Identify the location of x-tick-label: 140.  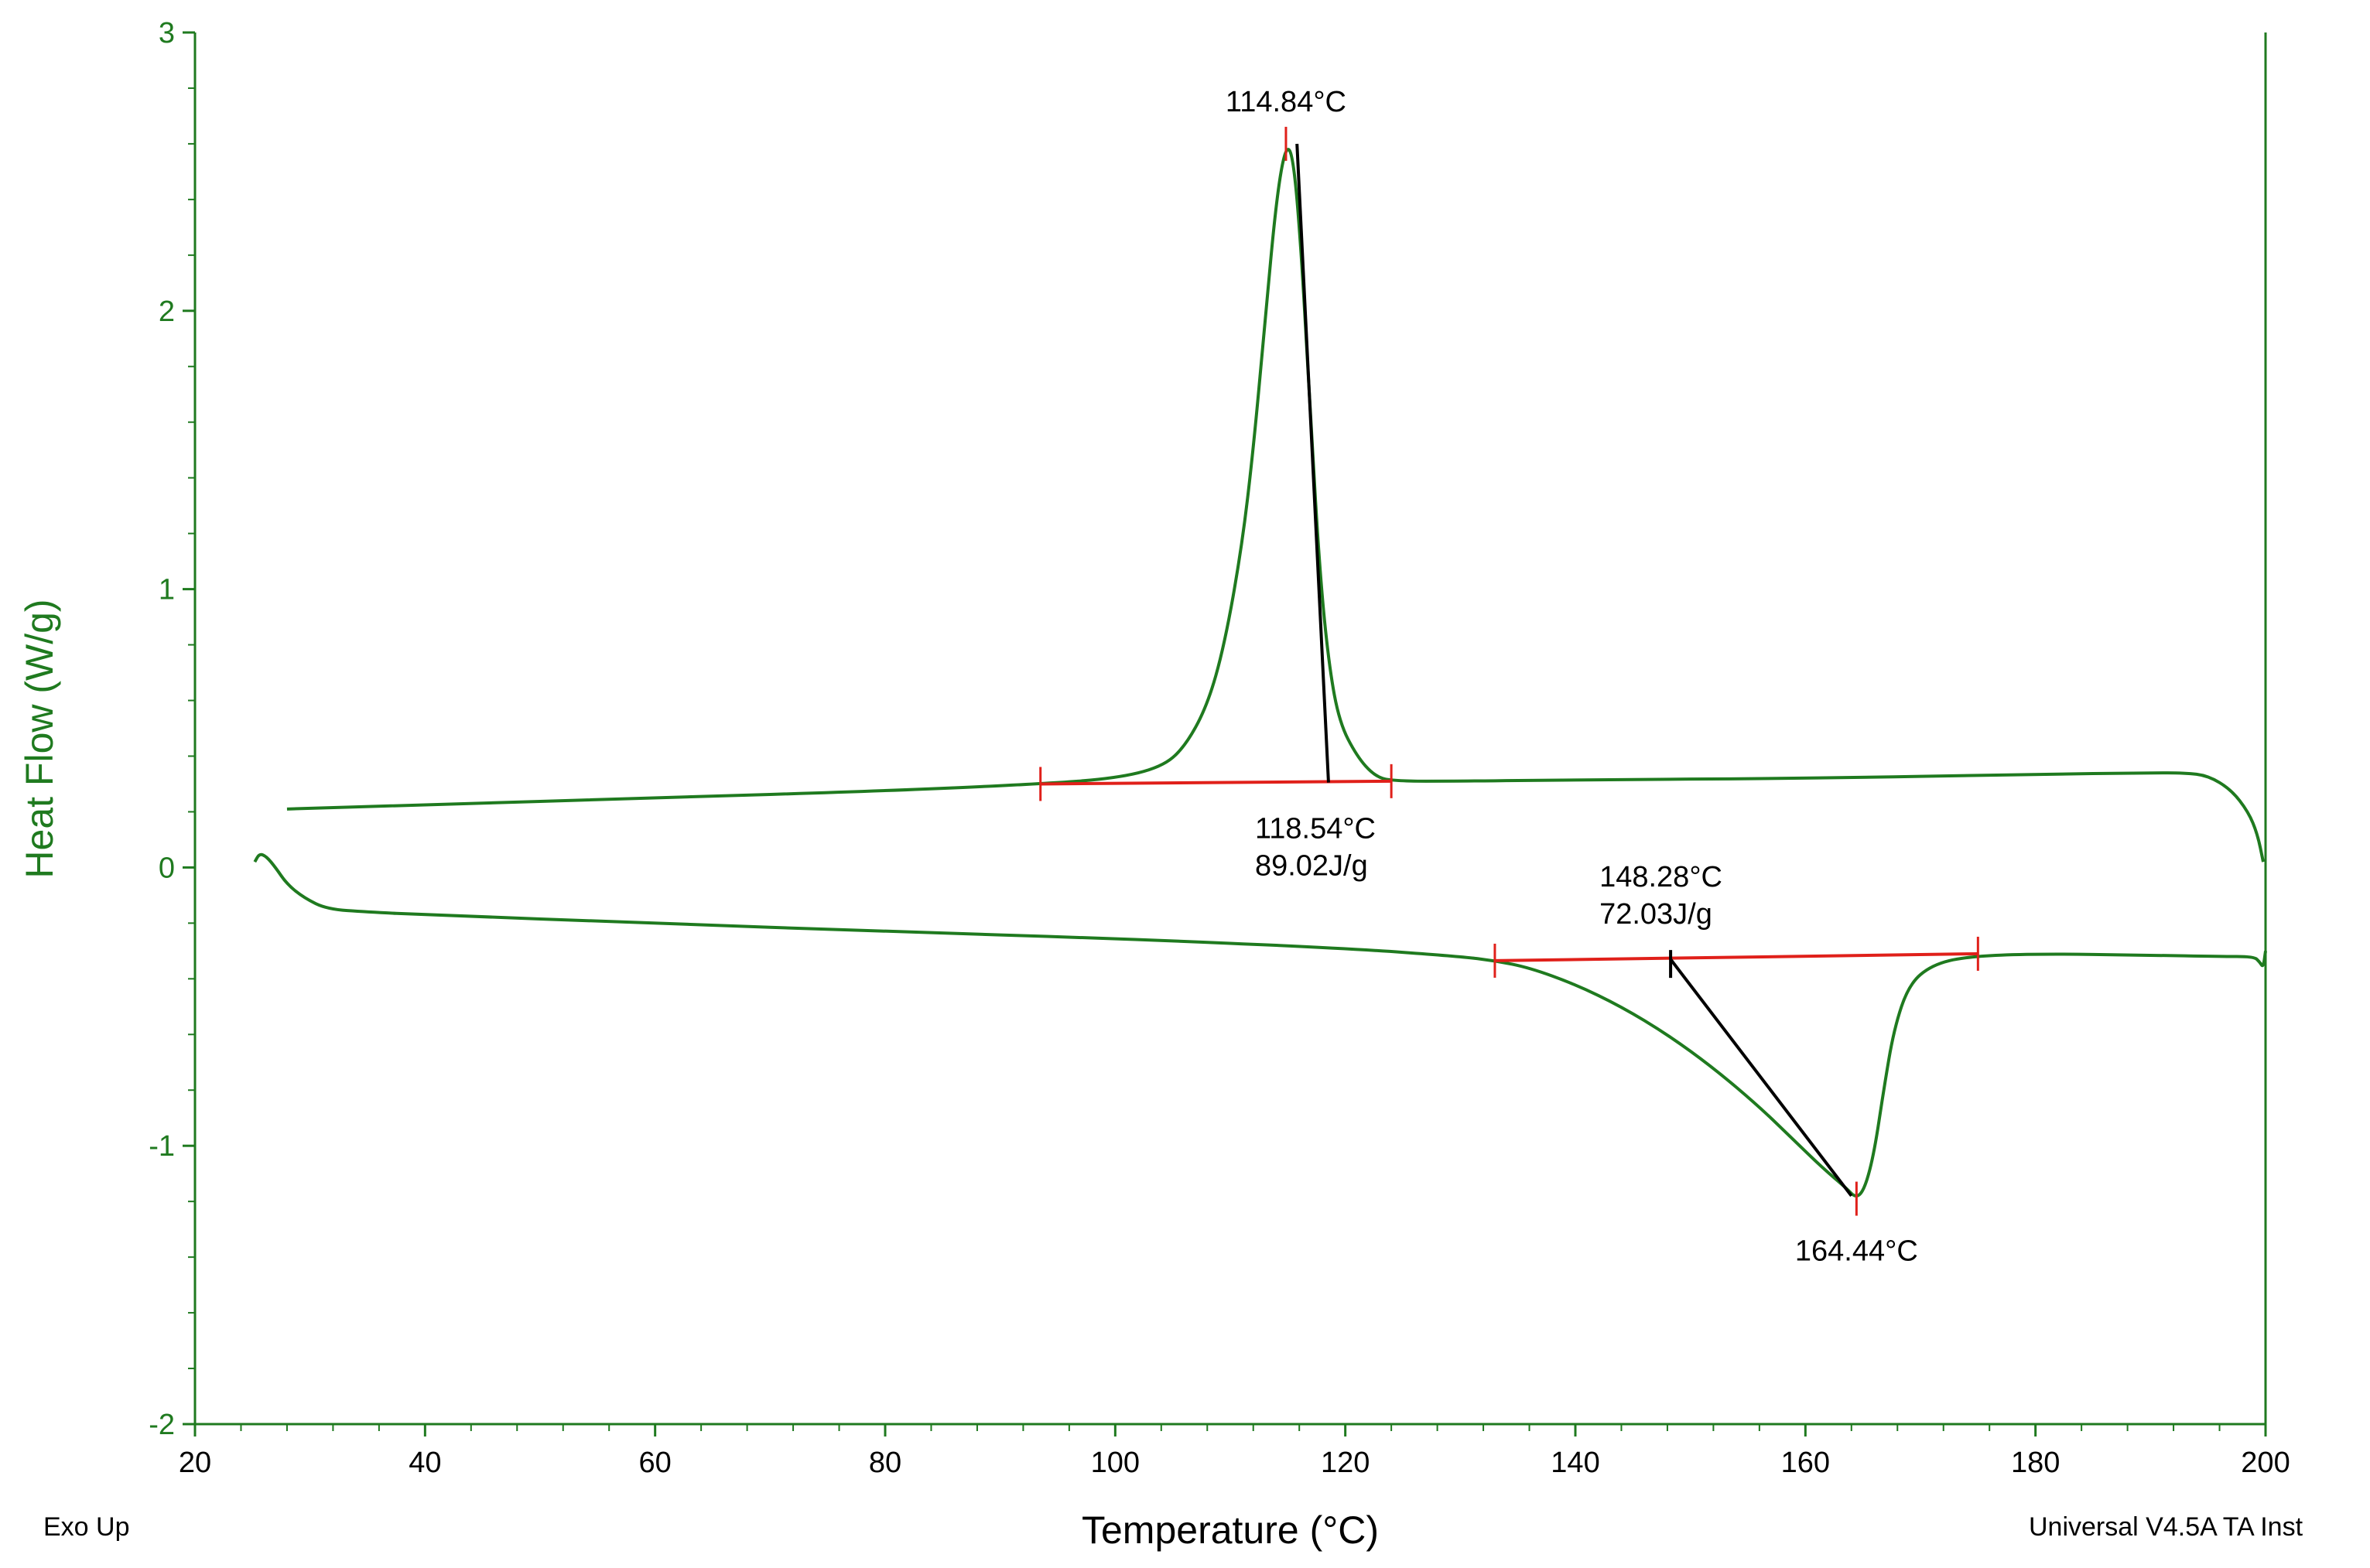
(1575, 1463).